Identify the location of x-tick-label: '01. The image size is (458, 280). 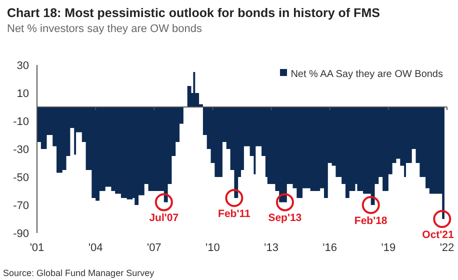
(37, 248).